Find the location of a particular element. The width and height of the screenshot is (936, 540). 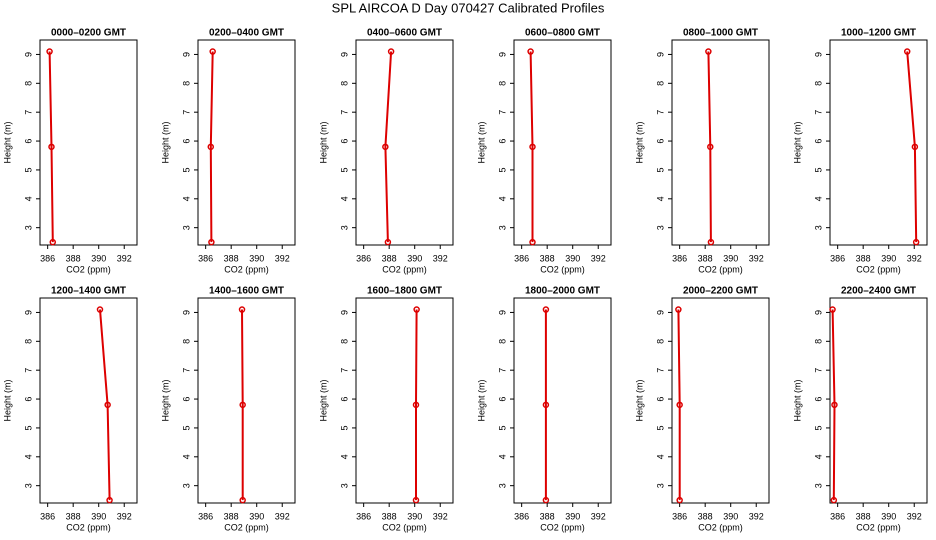

panel-title: 0800–1000 GMT is located at coordinates (720, 33).